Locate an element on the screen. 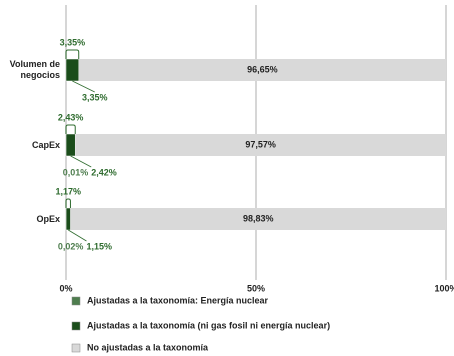 This screenshot has height=356, width=454. data-label: 97,57% is located at coordinates (260, 144).